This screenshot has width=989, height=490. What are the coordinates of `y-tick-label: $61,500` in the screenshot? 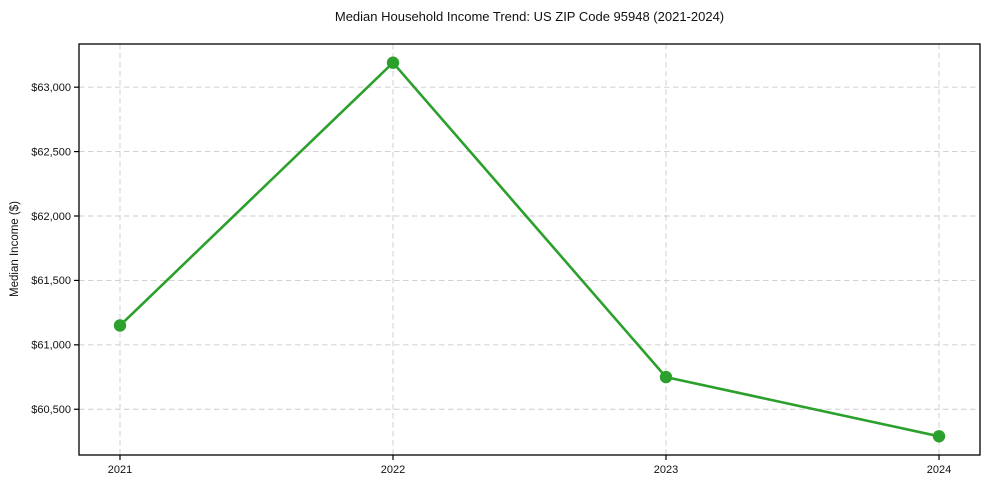 It's located at (51, 281).